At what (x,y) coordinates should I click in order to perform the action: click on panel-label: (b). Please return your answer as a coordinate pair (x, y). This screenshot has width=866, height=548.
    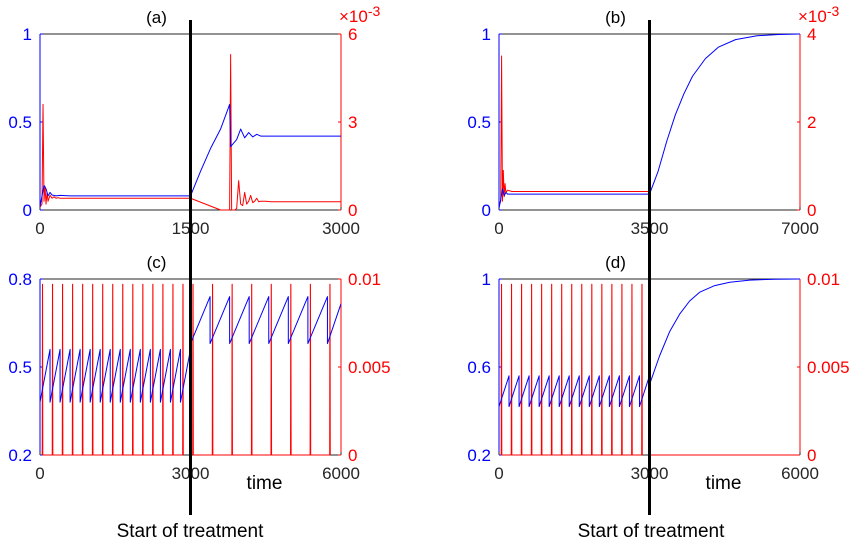
    Looking at the image, I should click on (615, 17).